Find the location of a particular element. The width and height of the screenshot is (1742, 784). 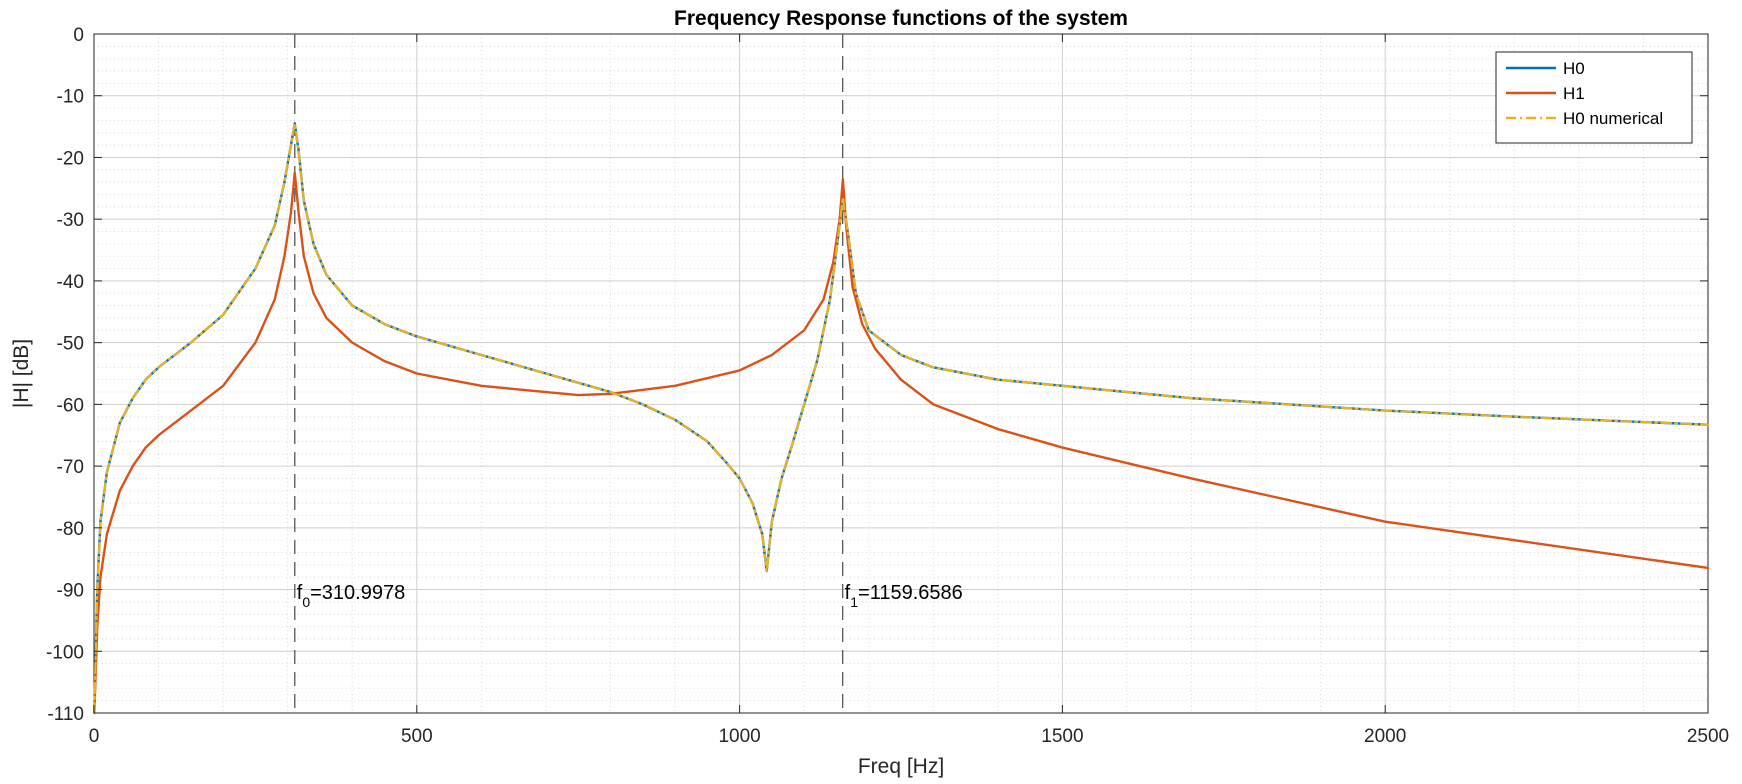

y-tick-label: -40 is located at coordinates (70, 282).